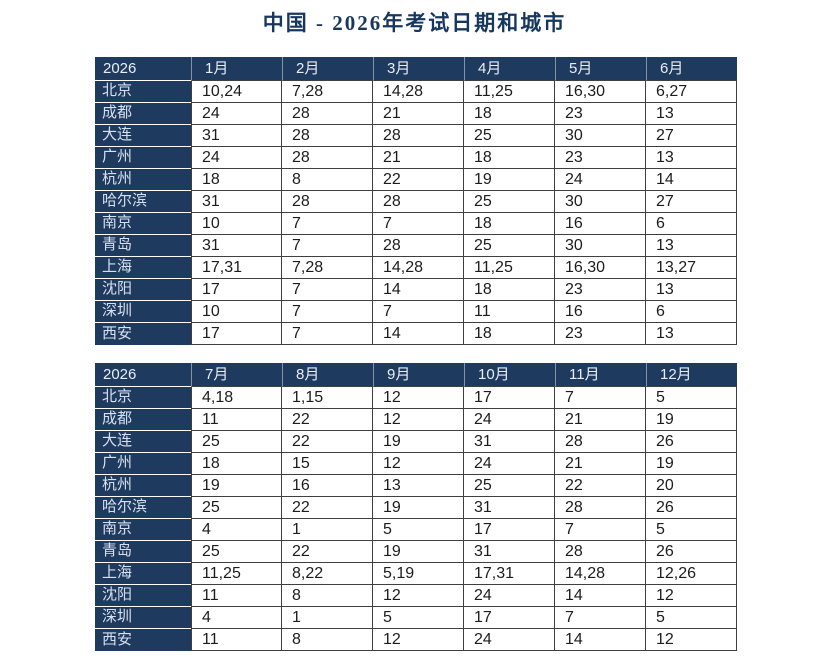 This screenshot has width=829, height=657. What do you see at coordinates (327, 398) in the screenshot?
I see `date-cell: 1,15` at bounding box center [327, 398].